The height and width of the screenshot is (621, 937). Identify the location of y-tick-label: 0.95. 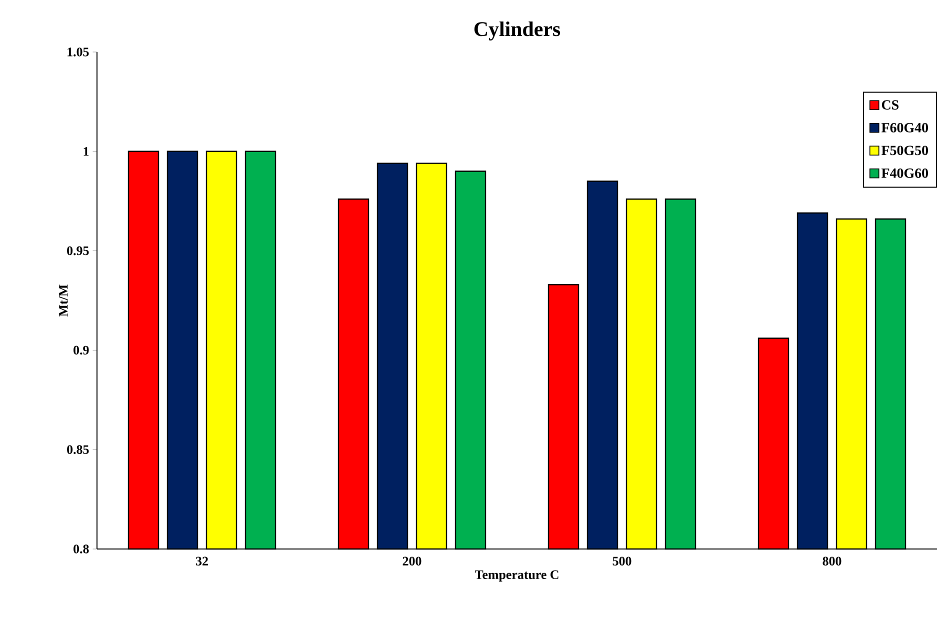
(78, 251).